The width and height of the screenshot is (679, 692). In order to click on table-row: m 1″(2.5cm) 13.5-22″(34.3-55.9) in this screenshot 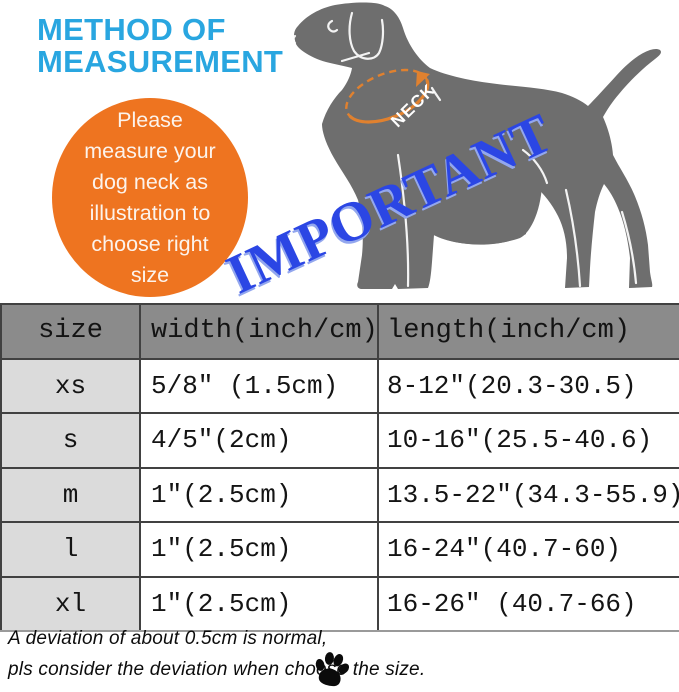, I will do `click(339, 494)`.